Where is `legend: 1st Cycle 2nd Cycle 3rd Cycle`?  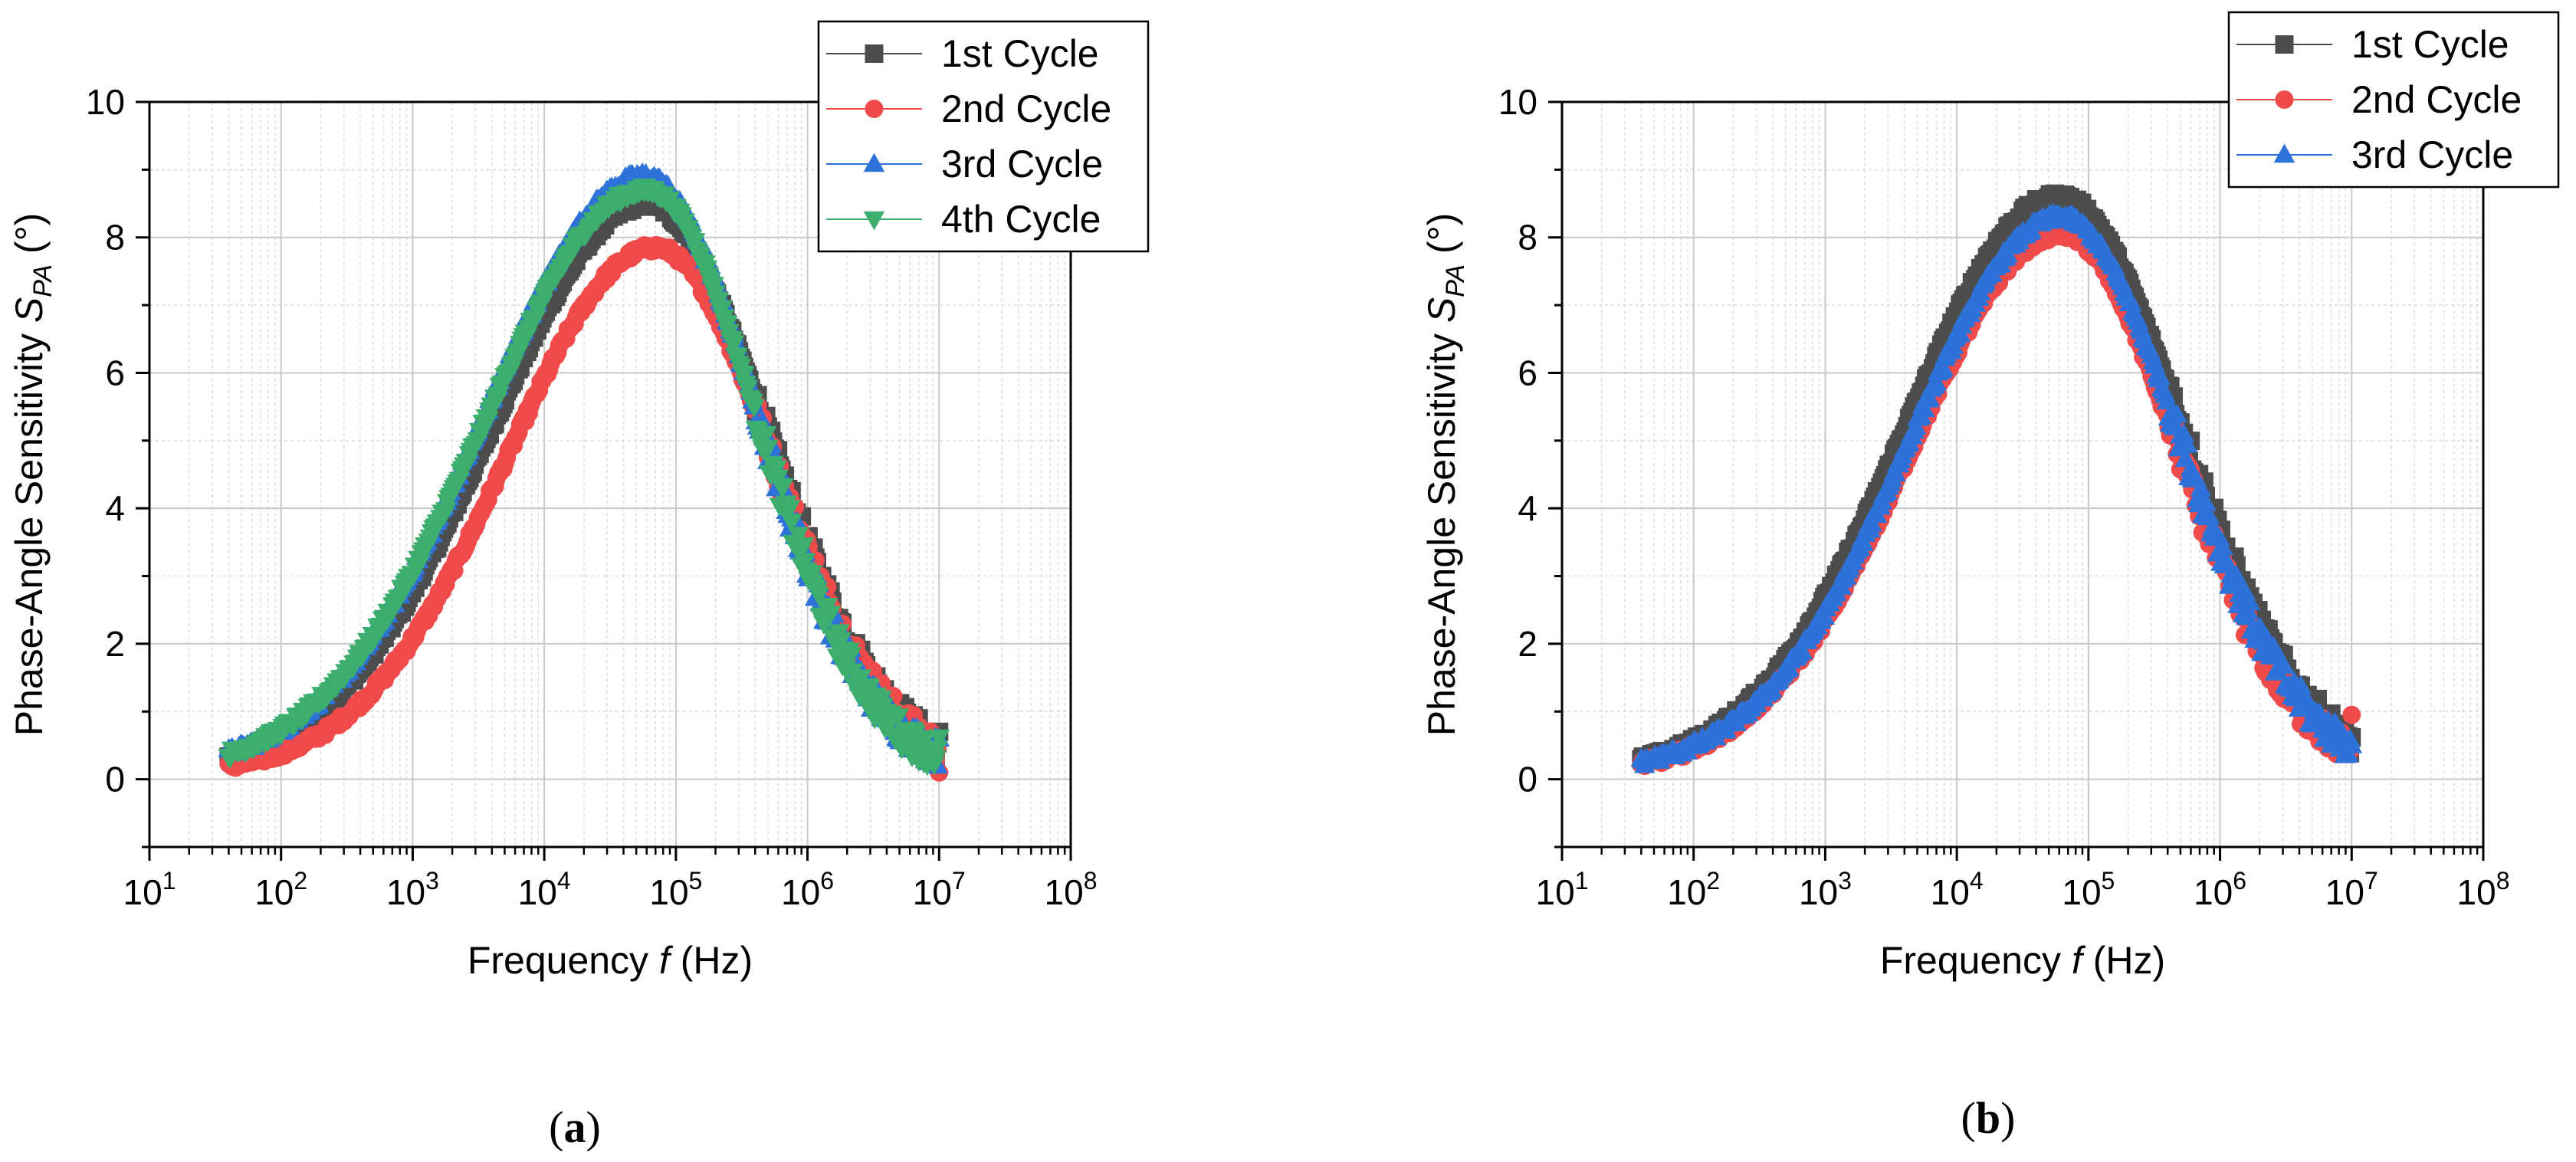
legend: 1st Cycle 2nd Cycle 3rd Cycle is located at coordinates (2393, 100).